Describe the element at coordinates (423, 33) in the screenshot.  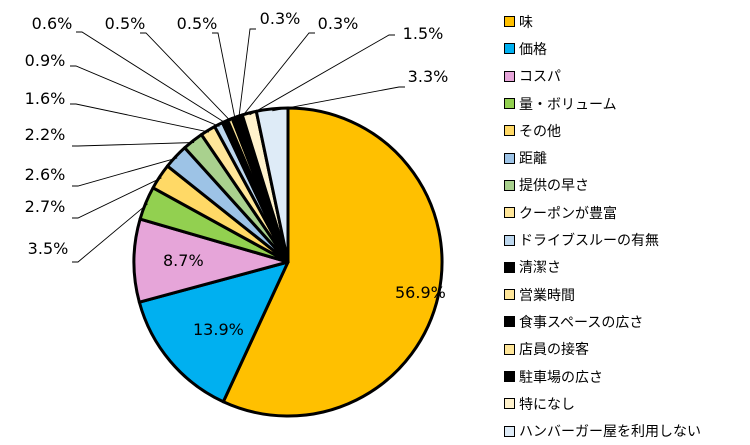
I see `data-label-15: 1.5%` at that location.